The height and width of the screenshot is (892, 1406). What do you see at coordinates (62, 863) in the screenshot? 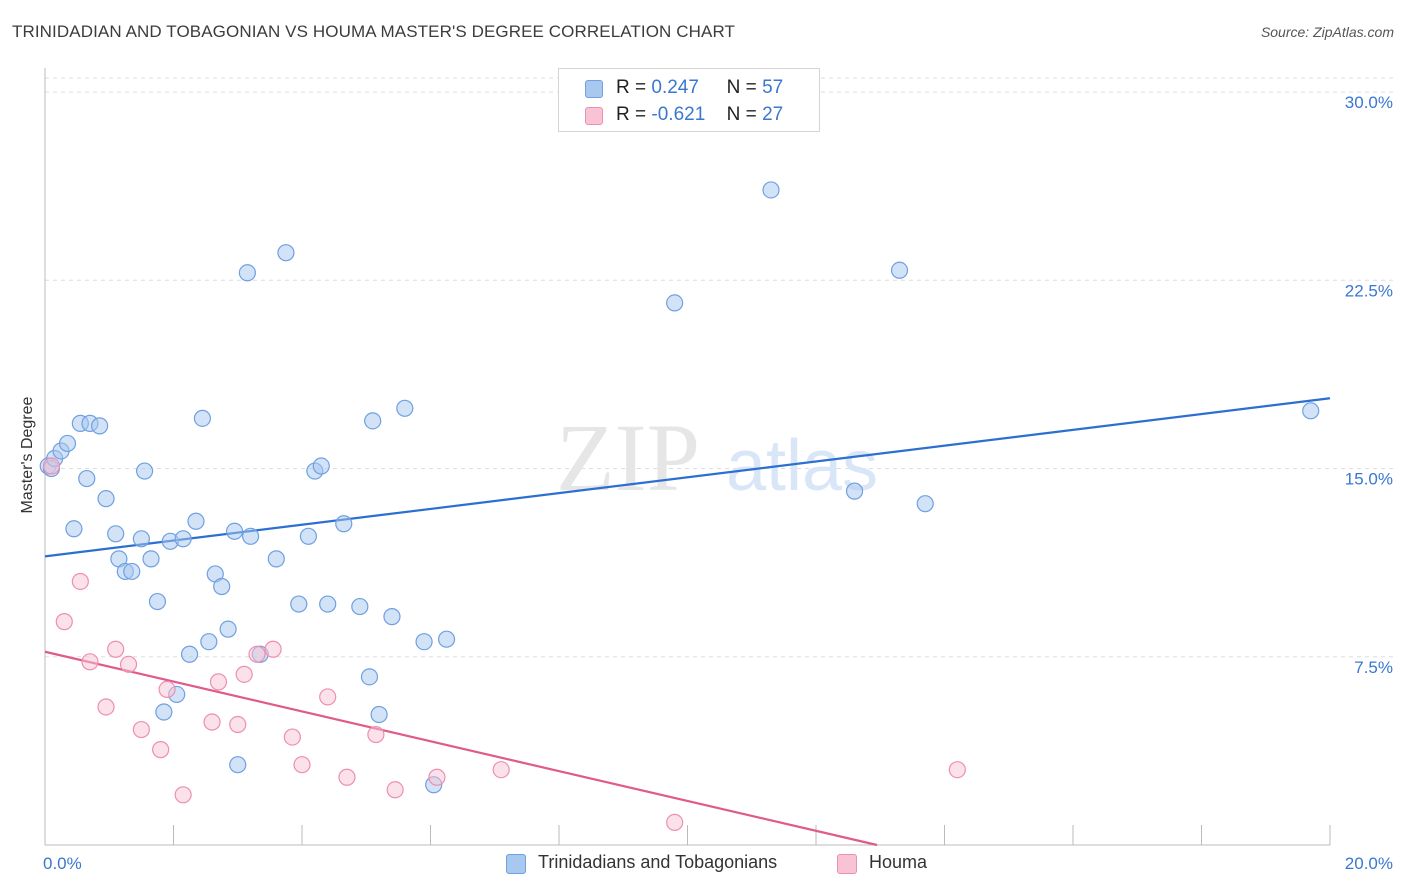
I see `x-tick-label-min: 0.0%` at bounding box center [62, 863].